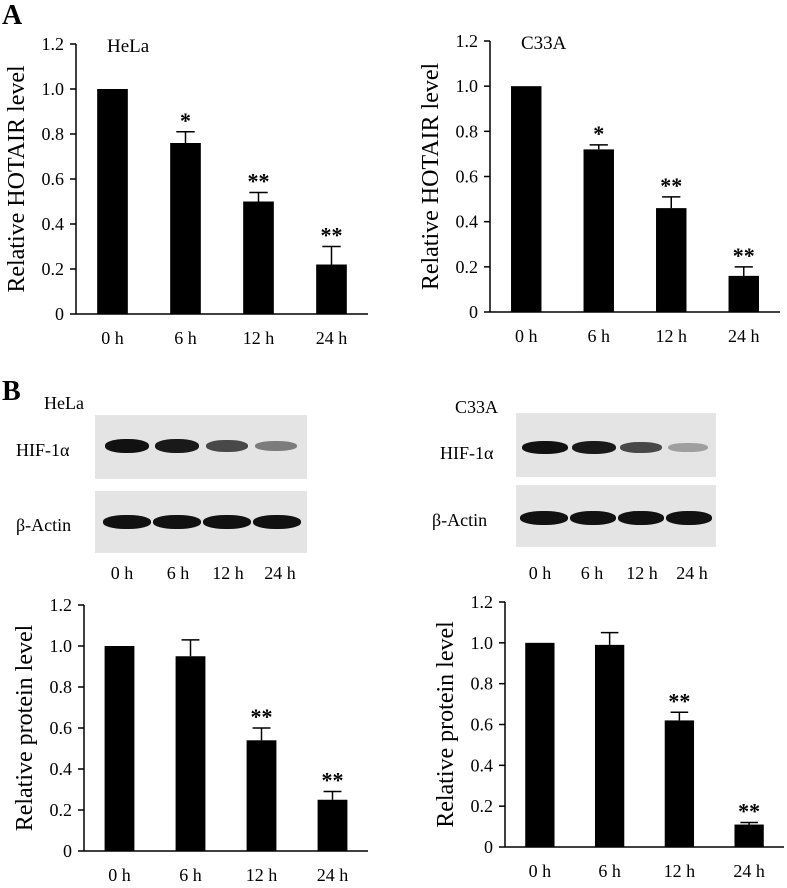  I want to click on lane-label: 0 h, so click(540, 573).